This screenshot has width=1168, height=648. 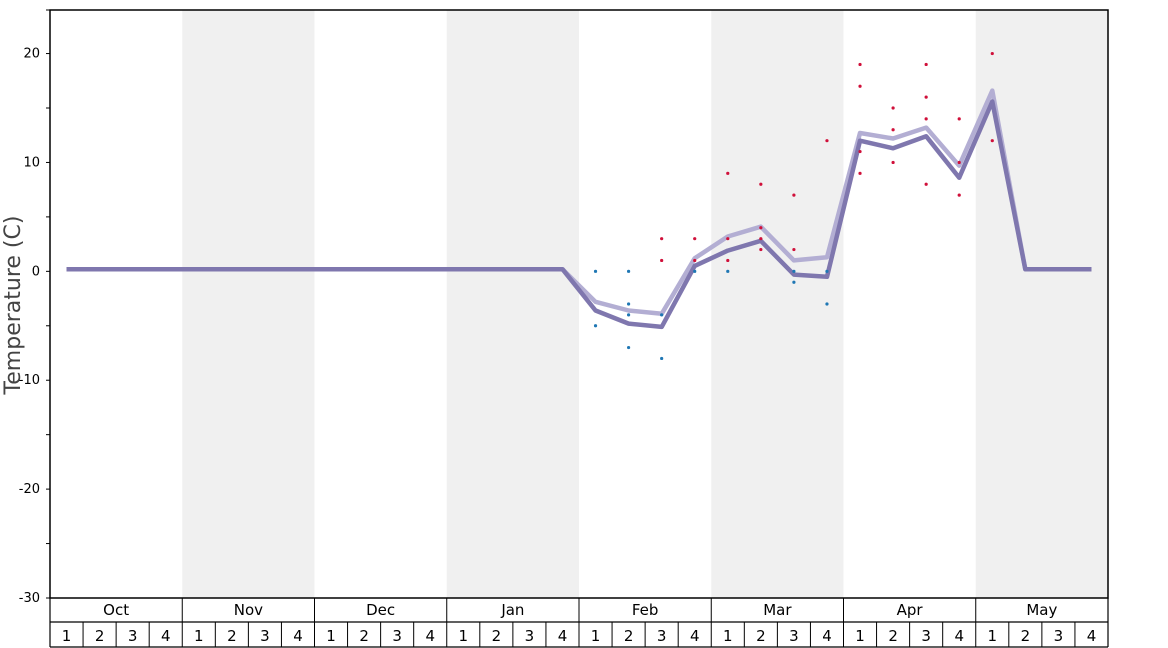 I want to click on y-tick-label: -30, so click(x=29, y=598).